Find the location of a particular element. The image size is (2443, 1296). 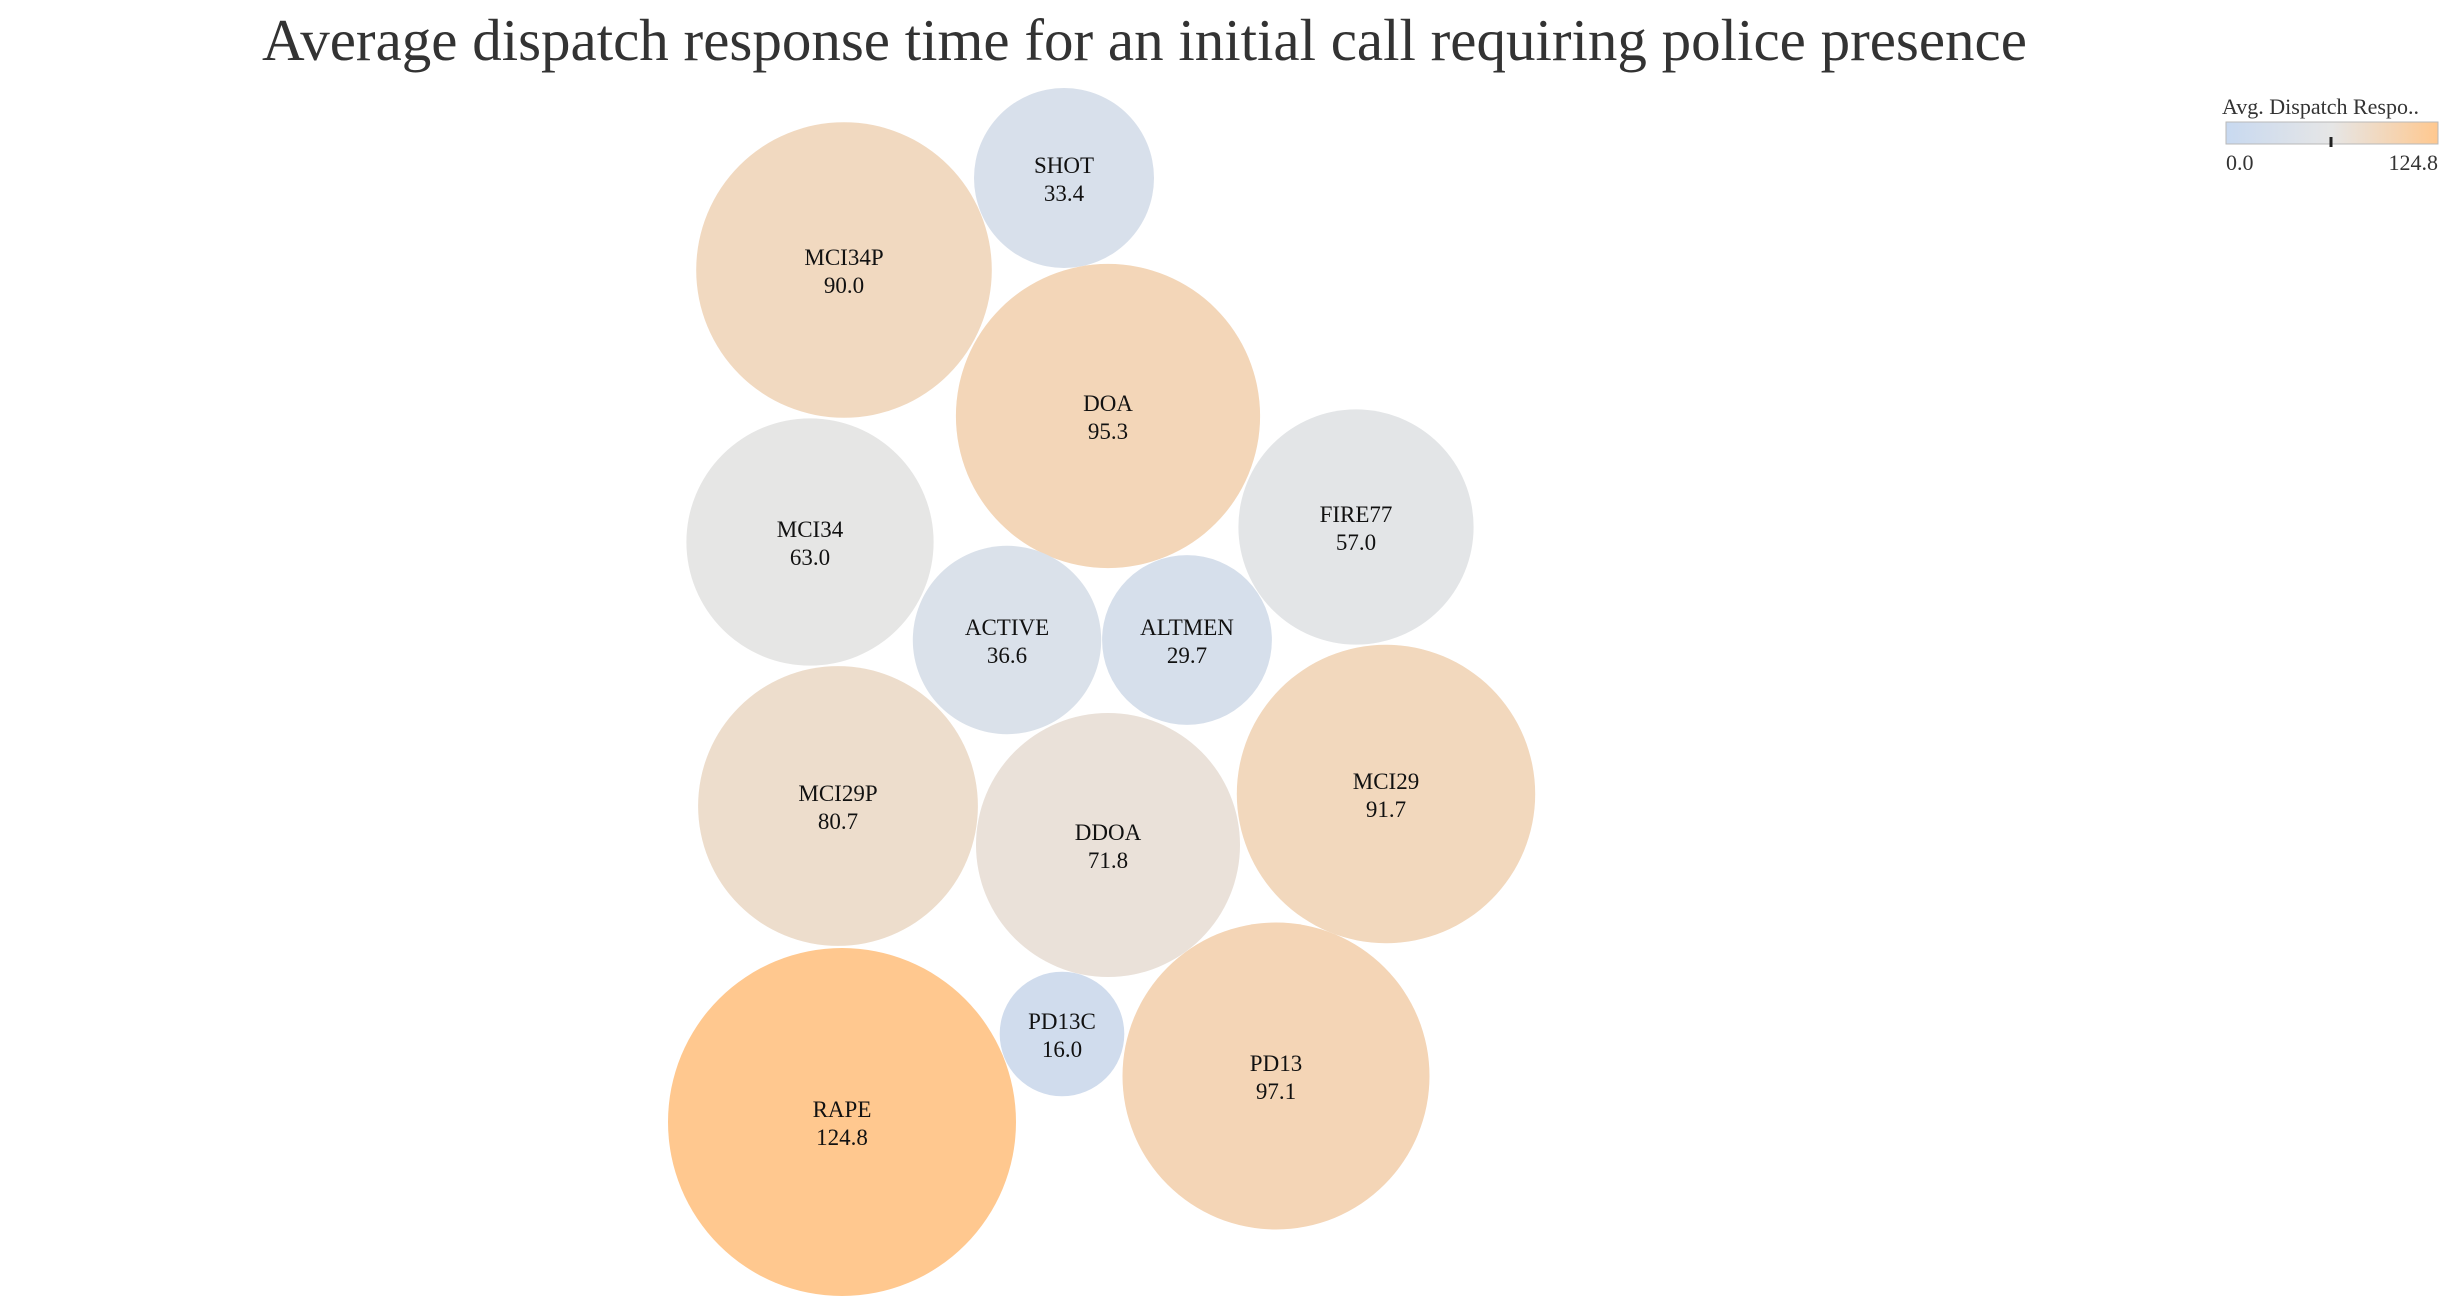

bubble-doa: DOA 95.3 is located at coordinates (1108, 416).